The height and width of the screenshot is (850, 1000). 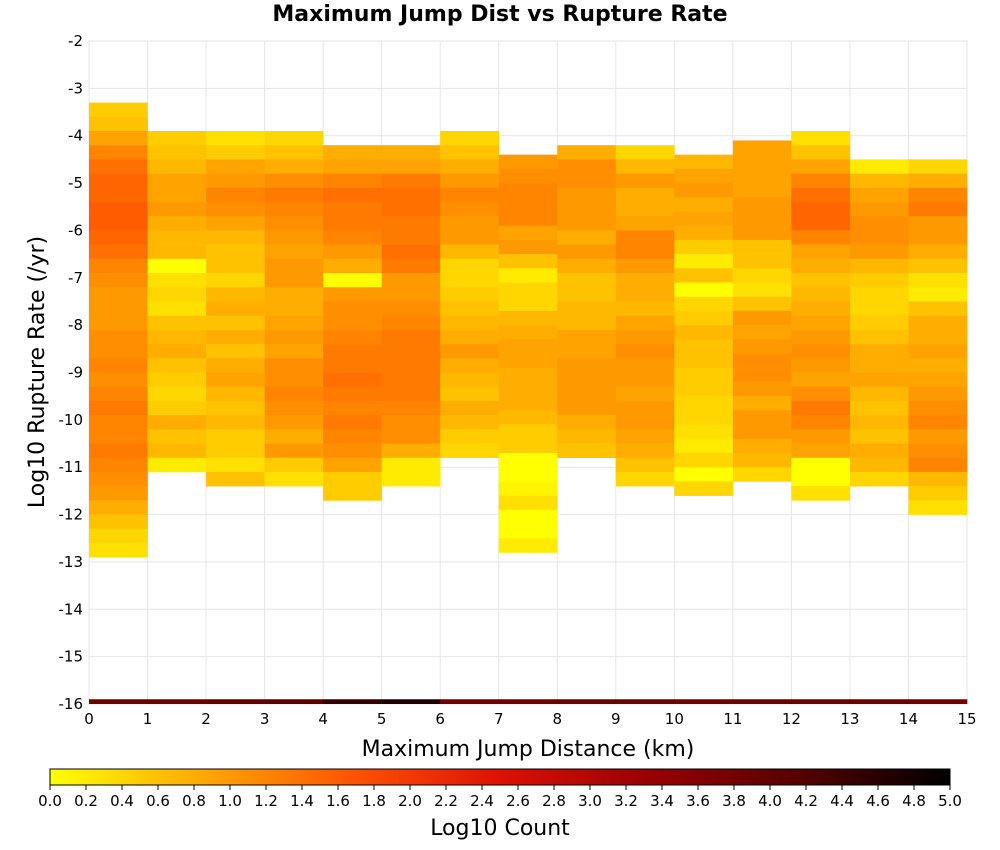 I want to click on colorbar, so click(x=500, y=777).